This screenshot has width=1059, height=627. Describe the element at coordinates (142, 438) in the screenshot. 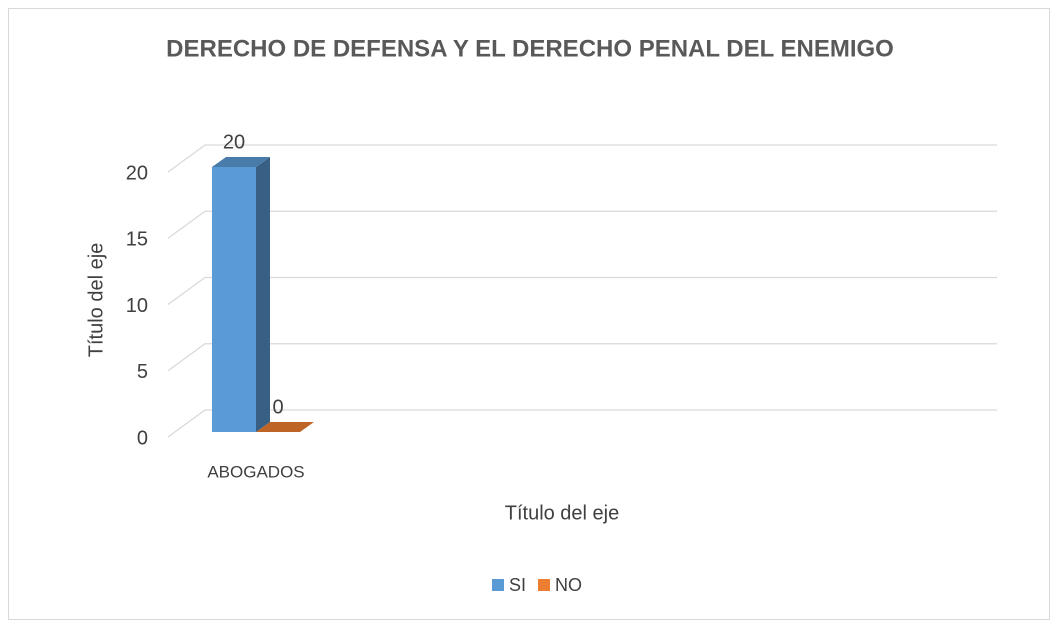

I see `y-tick-label: 0` at that location.